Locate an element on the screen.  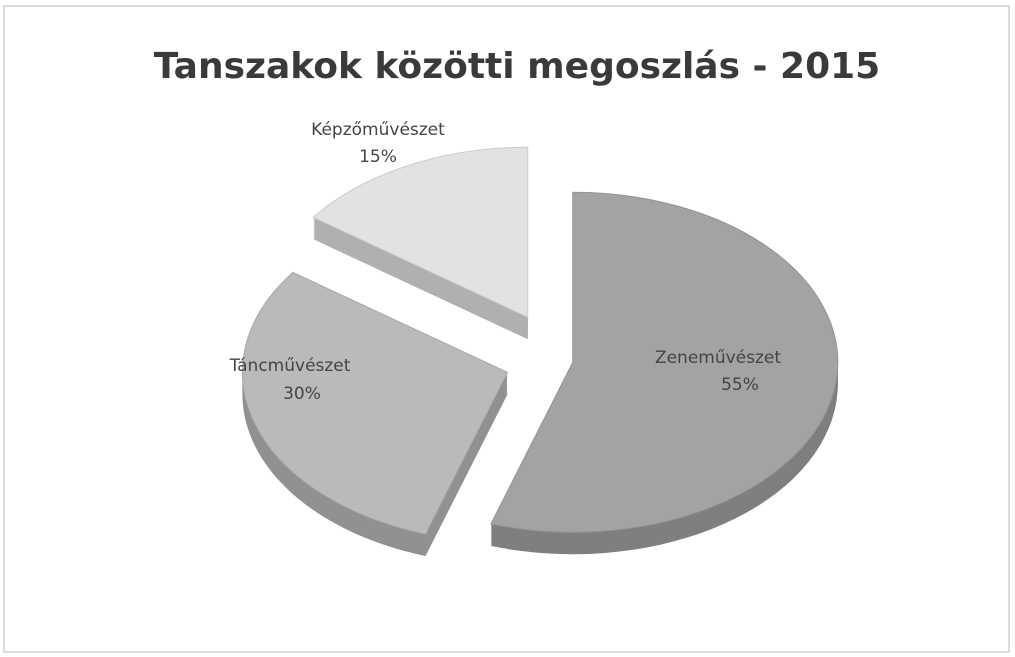
slice-label: Táncművészet is located at coordinates (290, 366).